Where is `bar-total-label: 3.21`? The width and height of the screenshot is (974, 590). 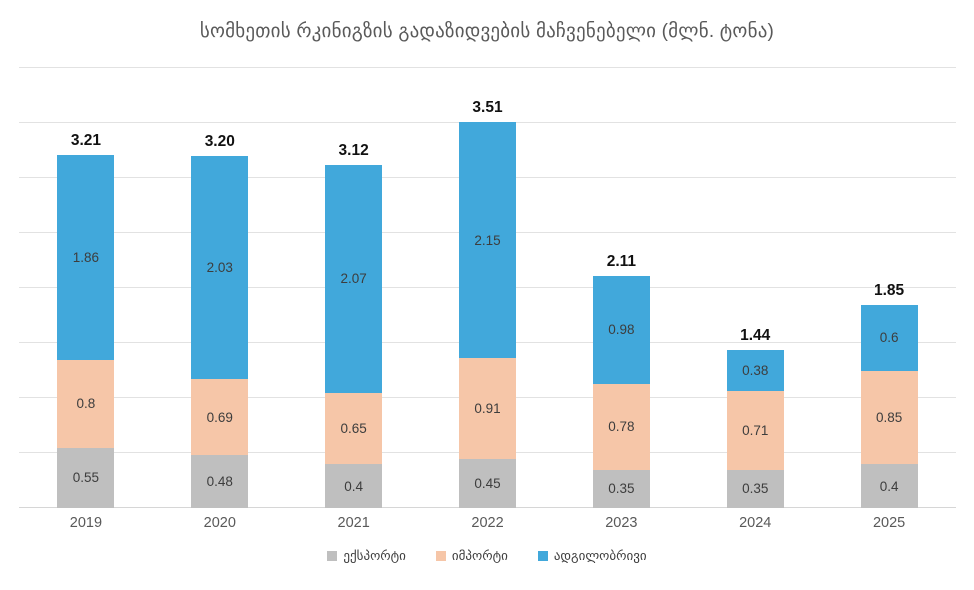 bar-total-label: 3.21 is located at coordinates (85, 140).